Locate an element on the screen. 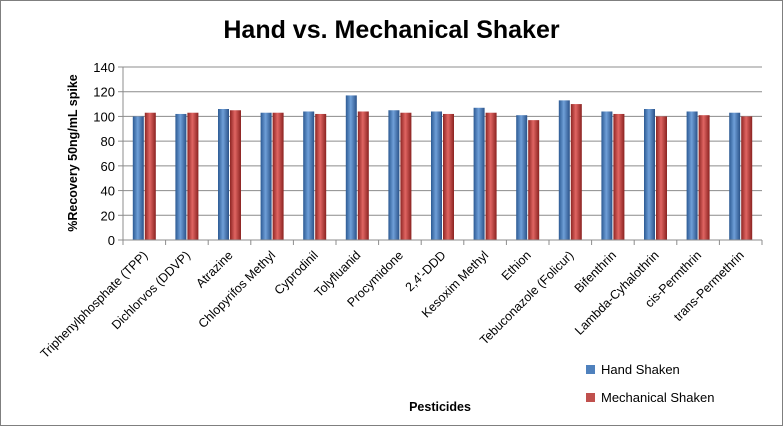 The image size is (783, 426). x-axis-label: Pesticides is located at coordinates (440, 407).